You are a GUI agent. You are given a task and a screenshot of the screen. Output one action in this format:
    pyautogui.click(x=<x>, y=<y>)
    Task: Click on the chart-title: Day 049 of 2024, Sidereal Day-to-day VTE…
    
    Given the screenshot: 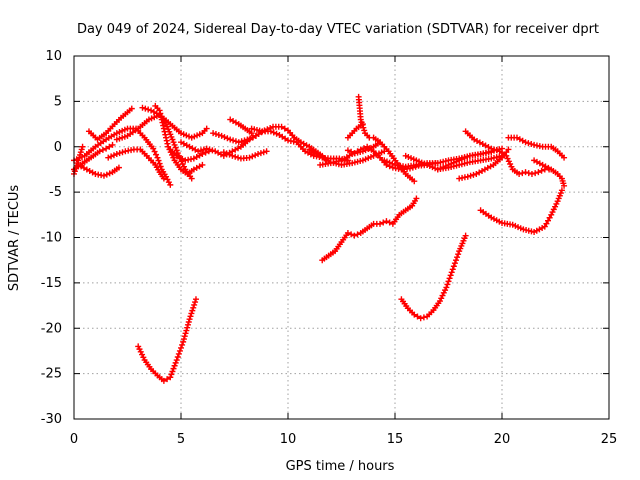 What is the action you would take?
    pyautogui.click(x=338, y=29)
    